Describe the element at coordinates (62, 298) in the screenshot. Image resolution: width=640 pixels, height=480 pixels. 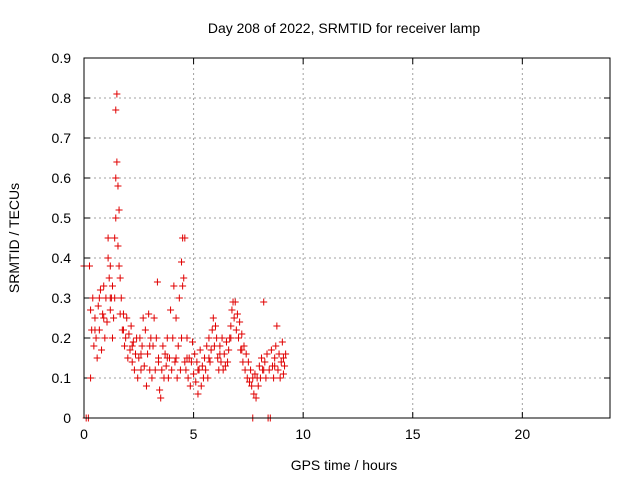
I see `y-tick-label: 0.3` at that location.